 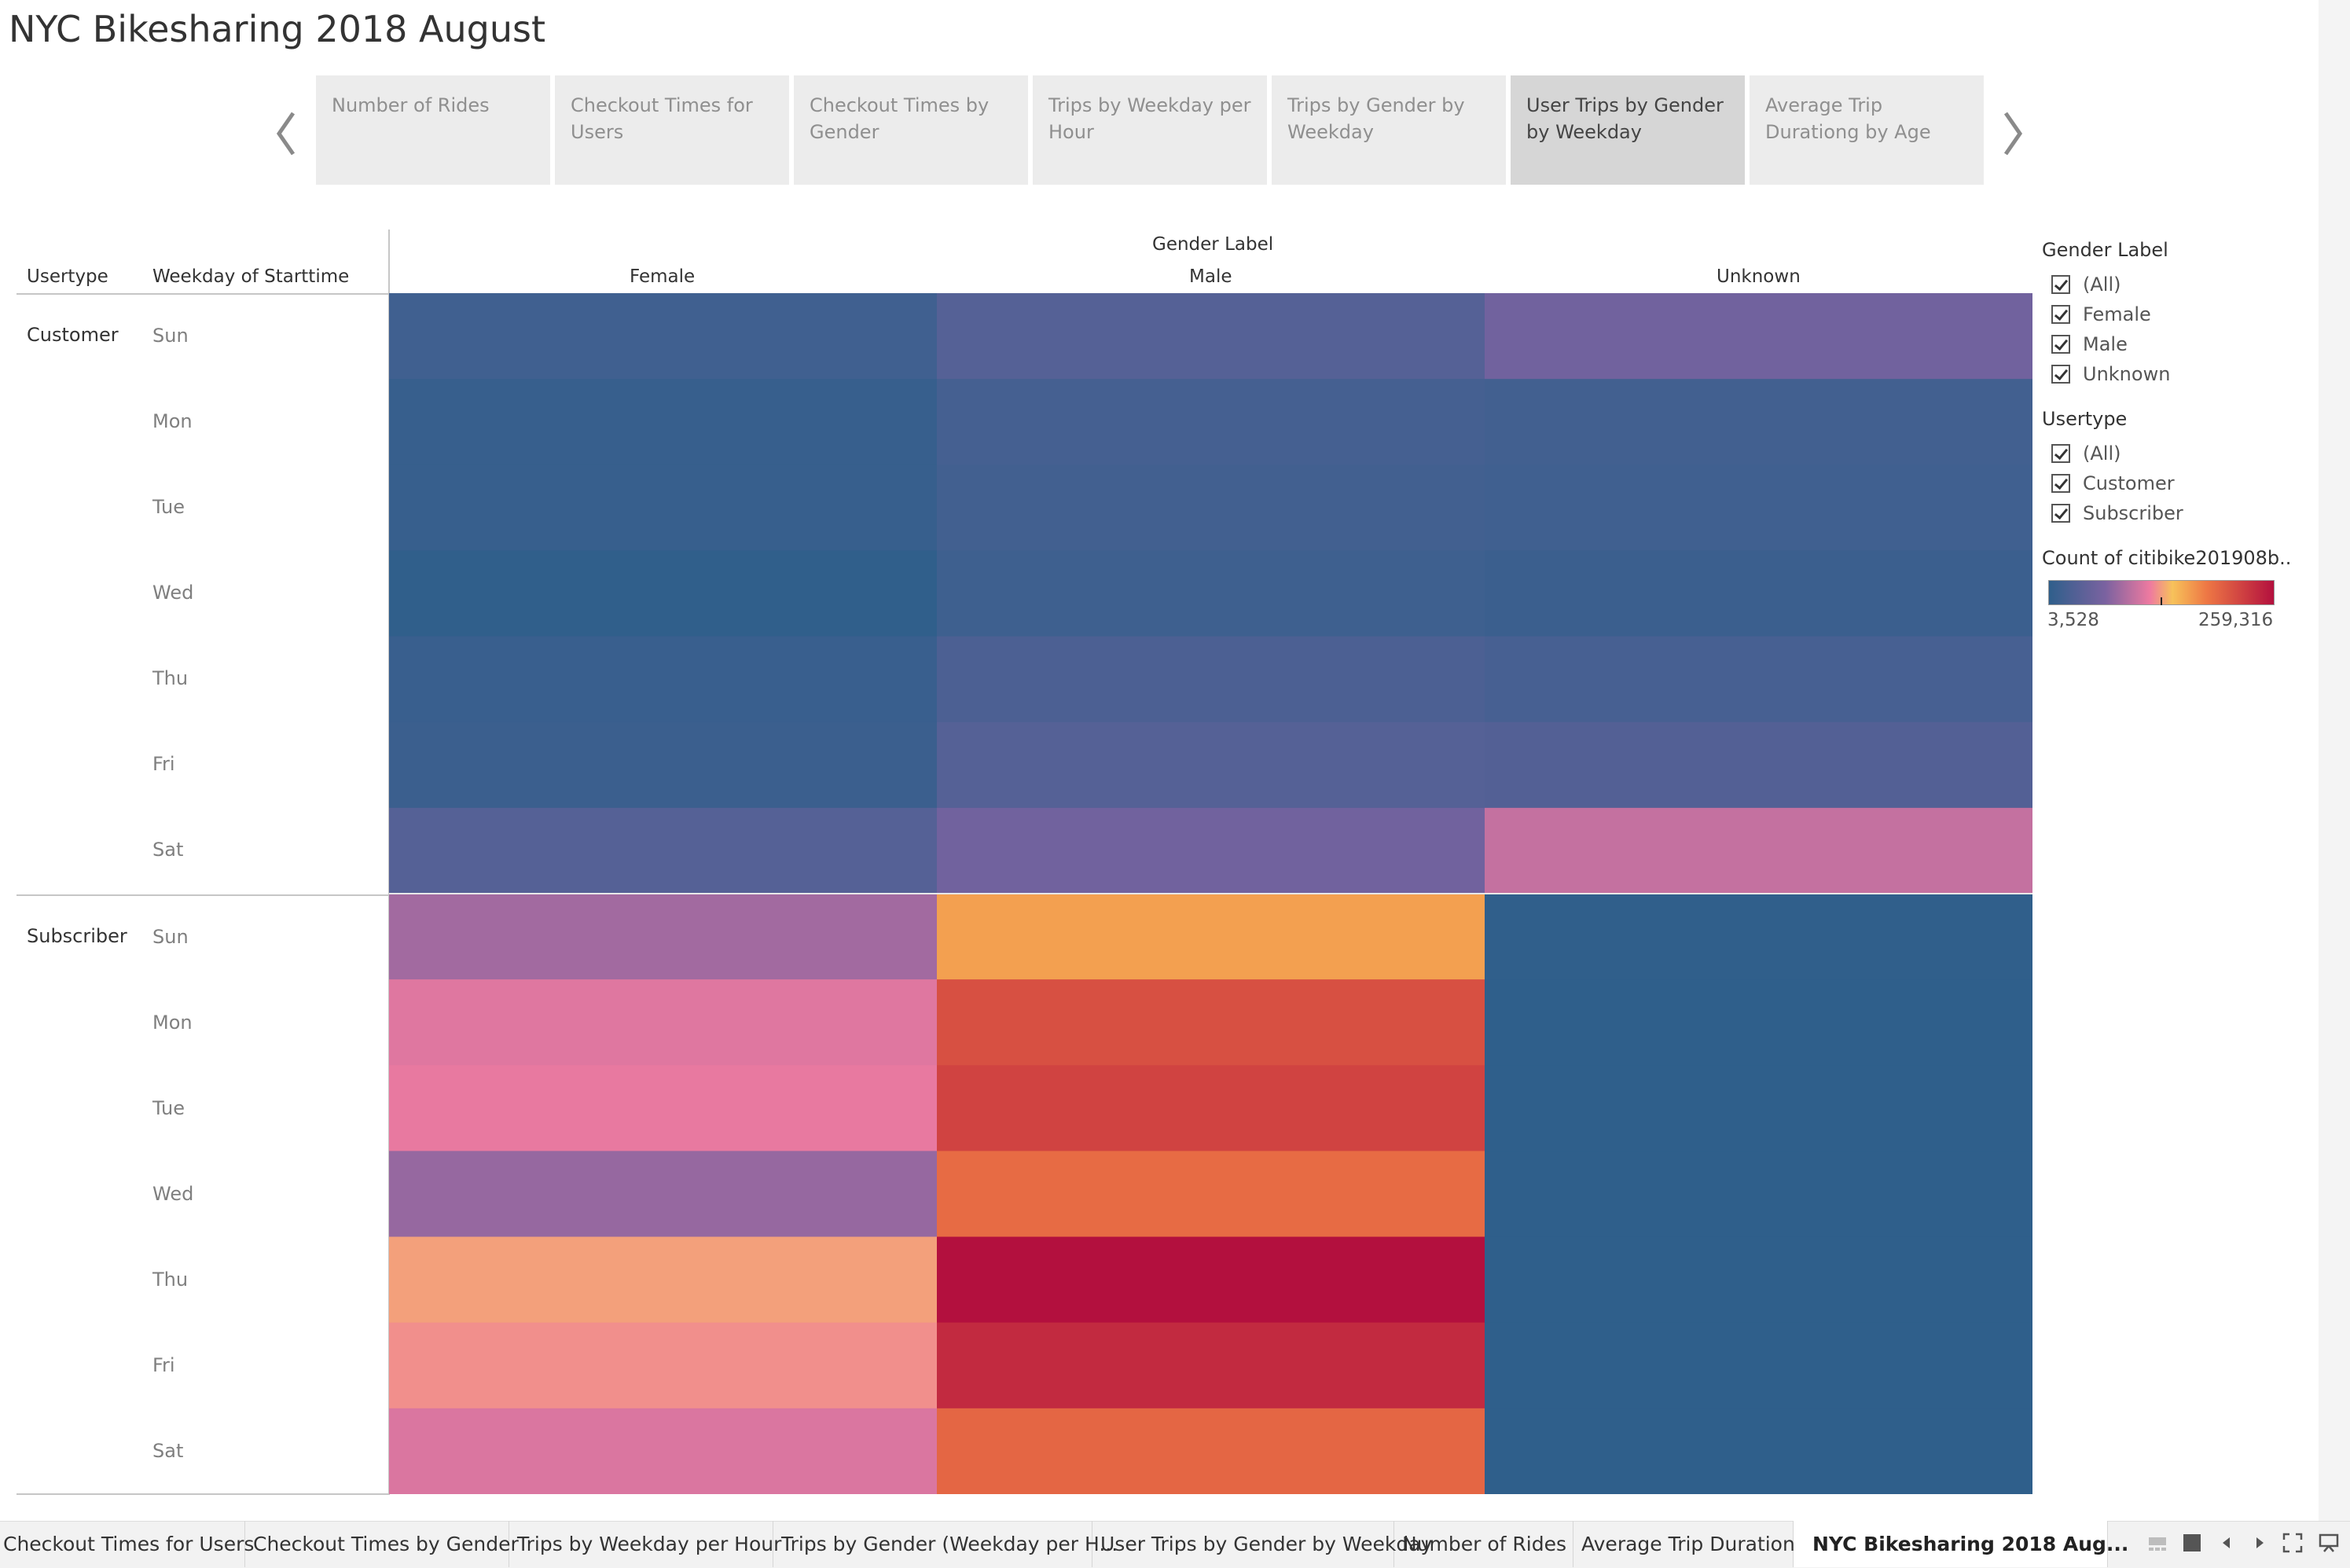 What do you see at coordinates (2127, 374) in the screenshot?
I see `filter-item-label: Unknown` at bounding box center [2127, 374].